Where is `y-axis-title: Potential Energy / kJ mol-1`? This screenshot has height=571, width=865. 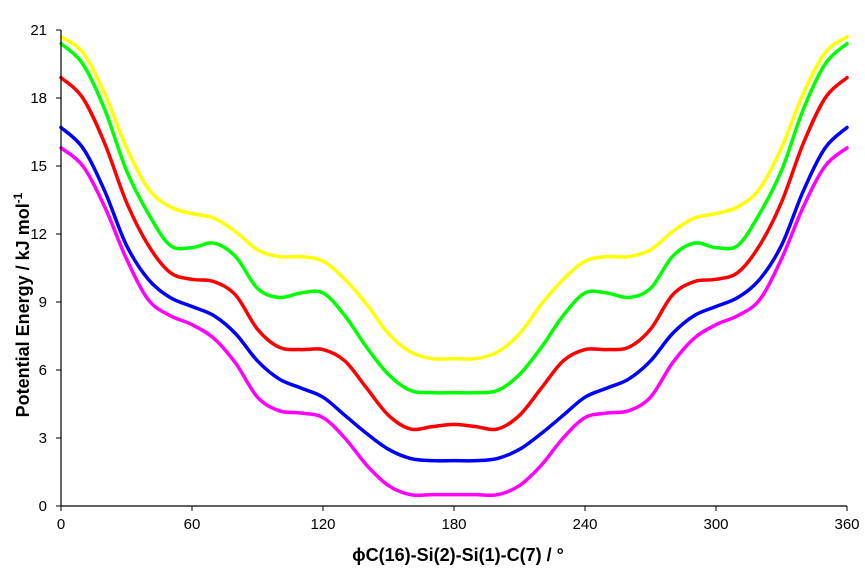 y-axis-title: Potential Energy / kJ mol-1 is located at coordinates (22, 304).